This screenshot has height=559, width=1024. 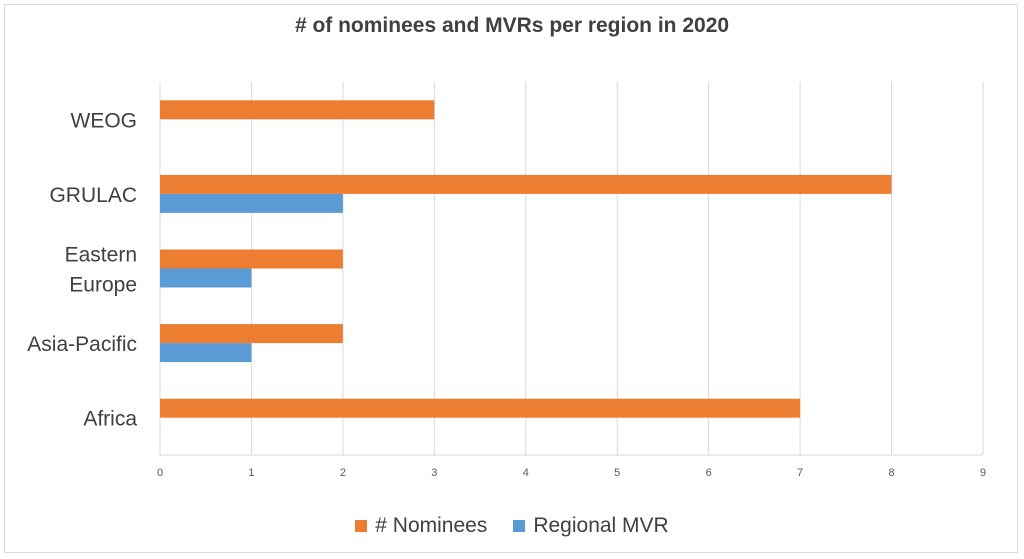 I want to click on category-label-line: GRULAC, so click(x=93, y=195).